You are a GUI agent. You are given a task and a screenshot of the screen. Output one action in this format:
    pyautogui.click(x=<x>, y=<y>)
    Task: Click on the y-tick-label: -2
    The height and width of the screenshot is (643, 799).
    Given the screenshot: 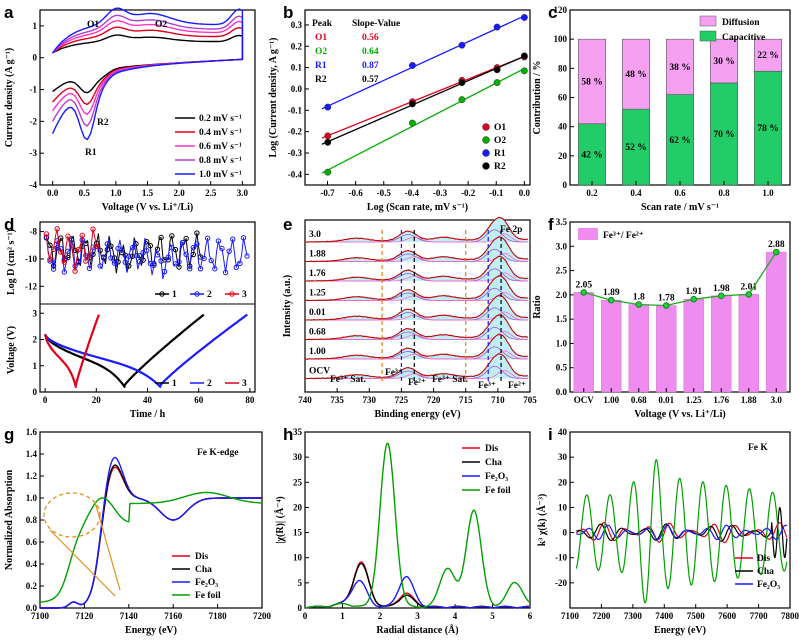 What is the action you would take?
    pyautogui.click(x=34, y=121)
    